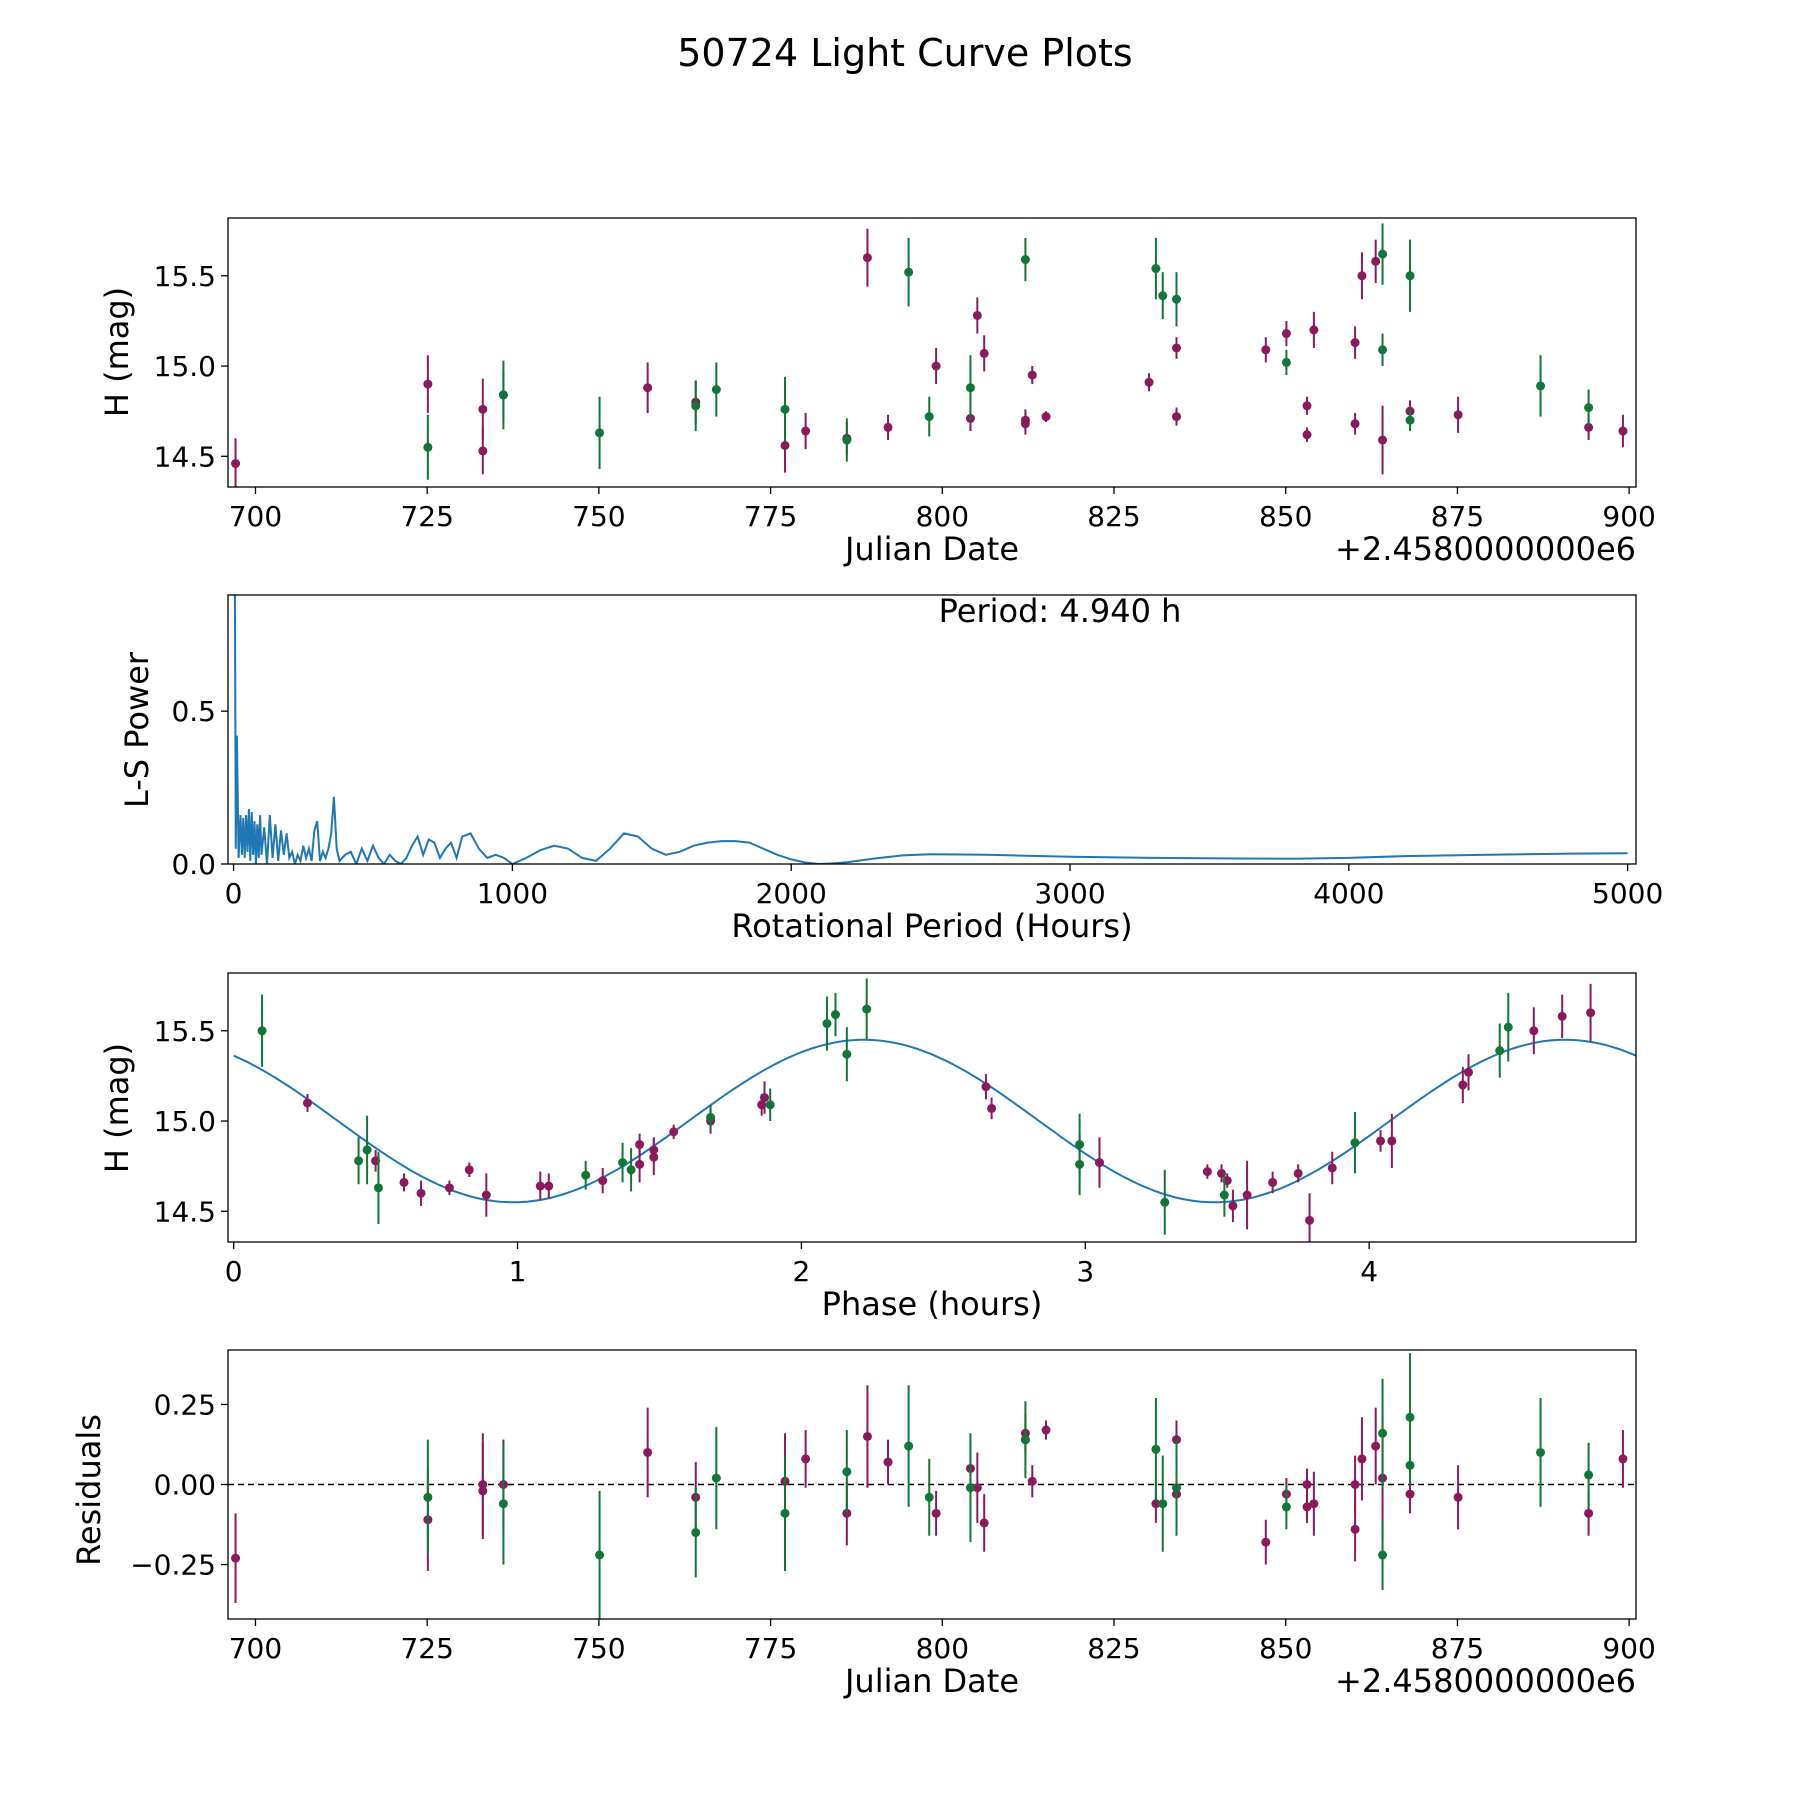 The width and height of the screenshot is (1800, 1800). What do you see at coordinates (185, 1121) in the screenshot?
I see `phased-y-tick-label: 15.0` at bounding box center [185, 1121].